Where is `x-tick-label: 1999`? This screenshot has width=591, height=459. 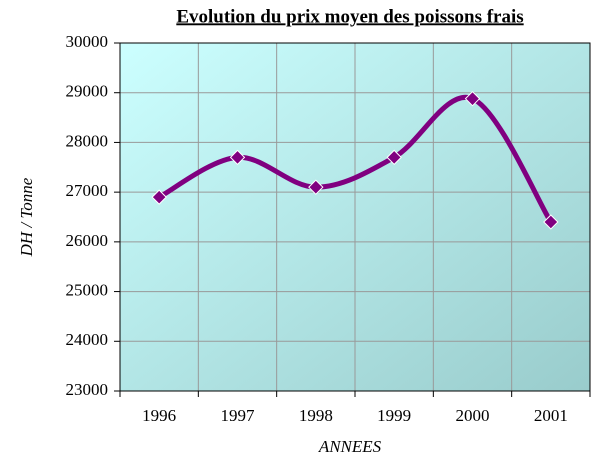 x-tick-label: 1999 is located at coordinates (394, 415).